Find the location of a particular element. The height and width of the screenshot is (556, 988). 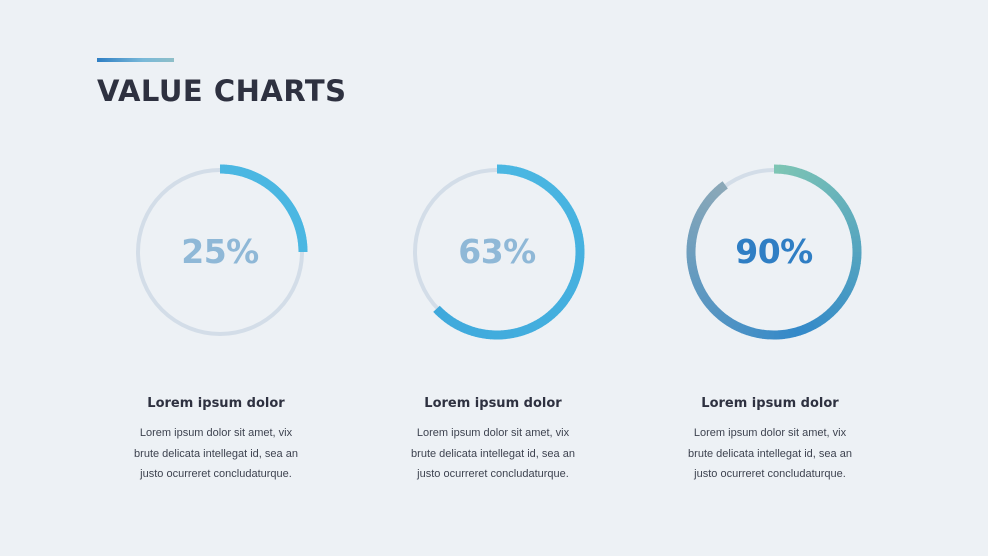

donut-gauge: 63% is located at coordinates (497, 252).